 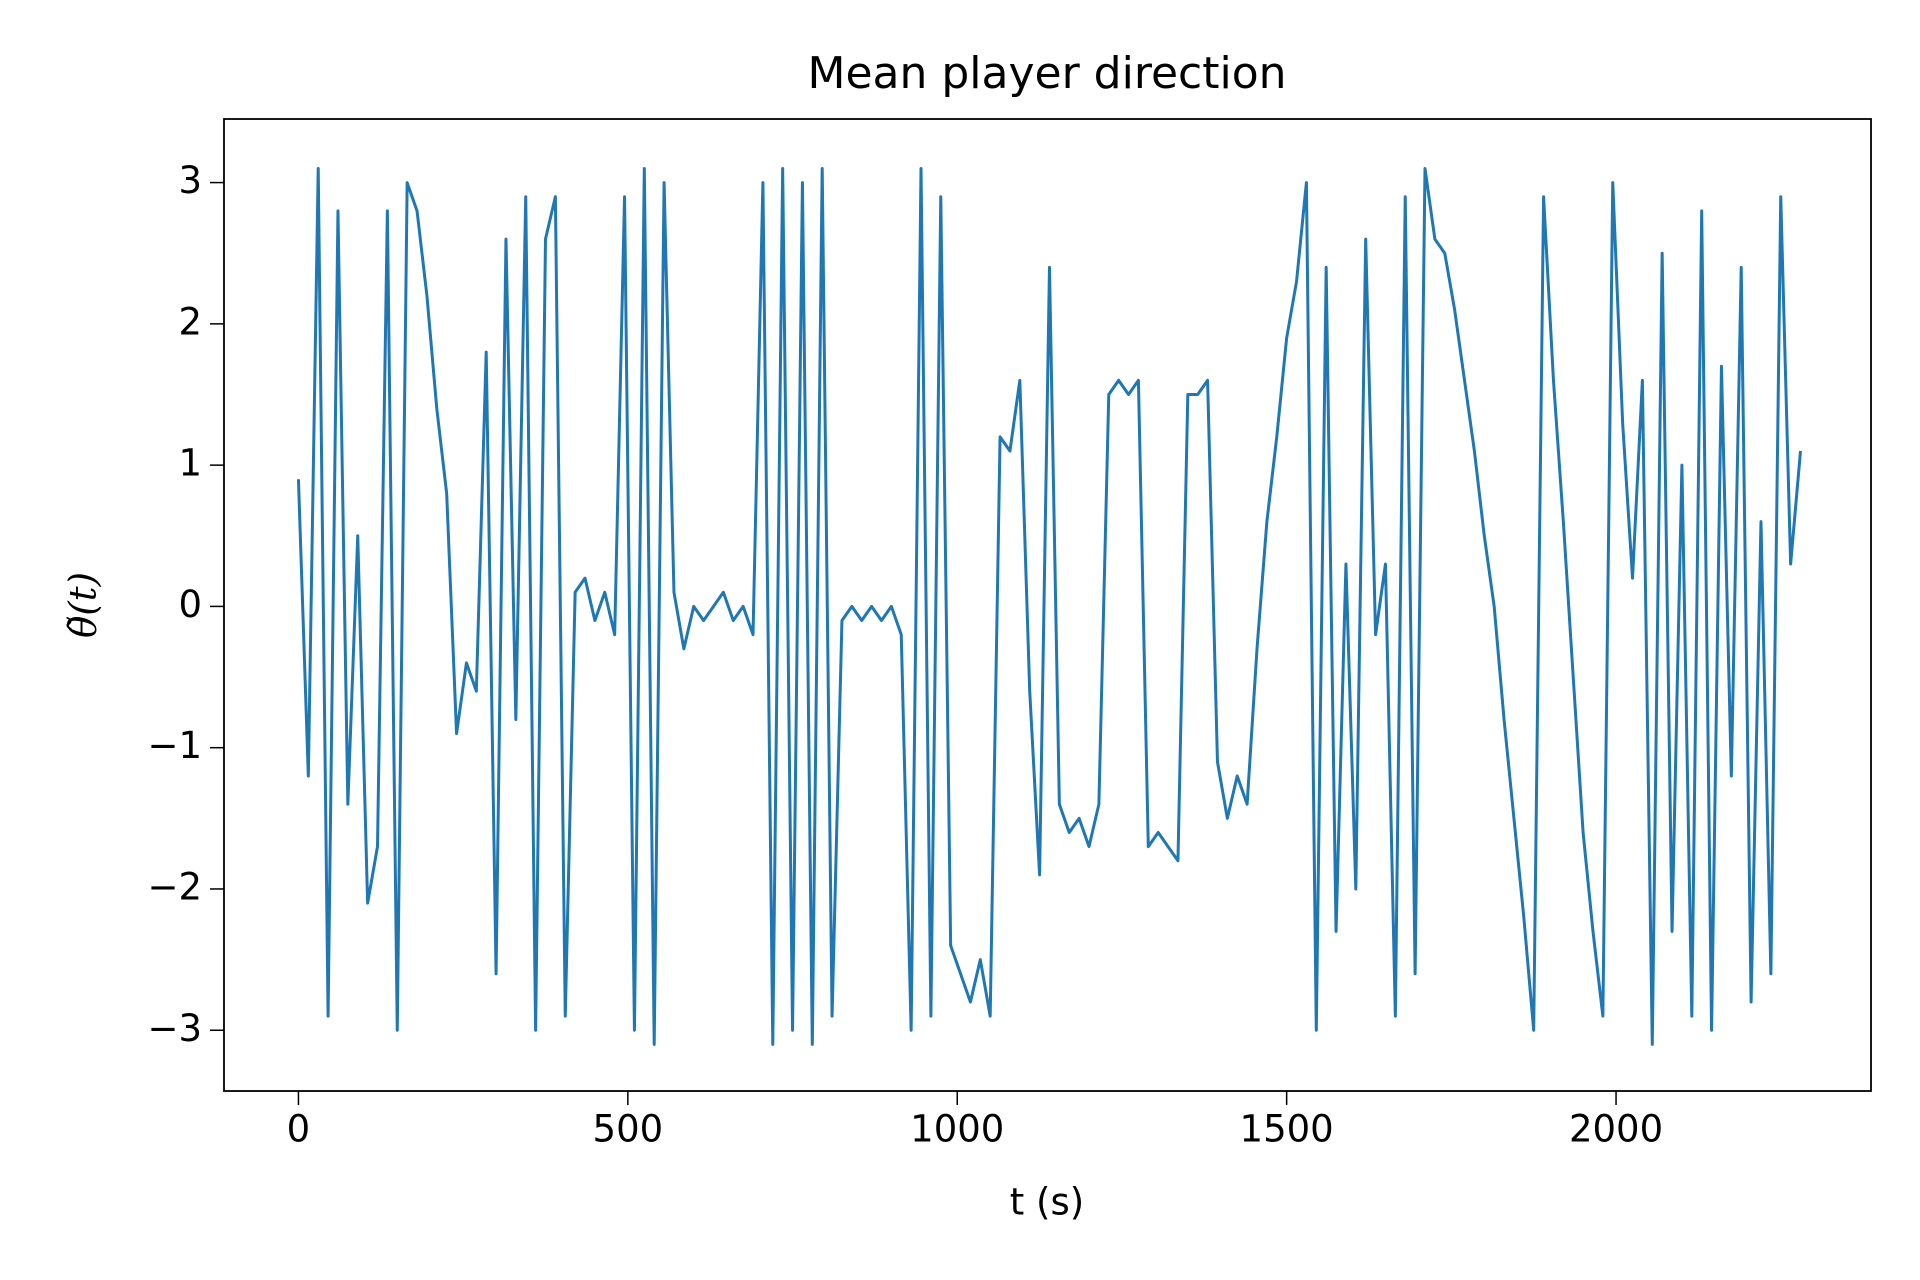 I want to click on x-tick-label: 500, so click(x=628, y=1129).